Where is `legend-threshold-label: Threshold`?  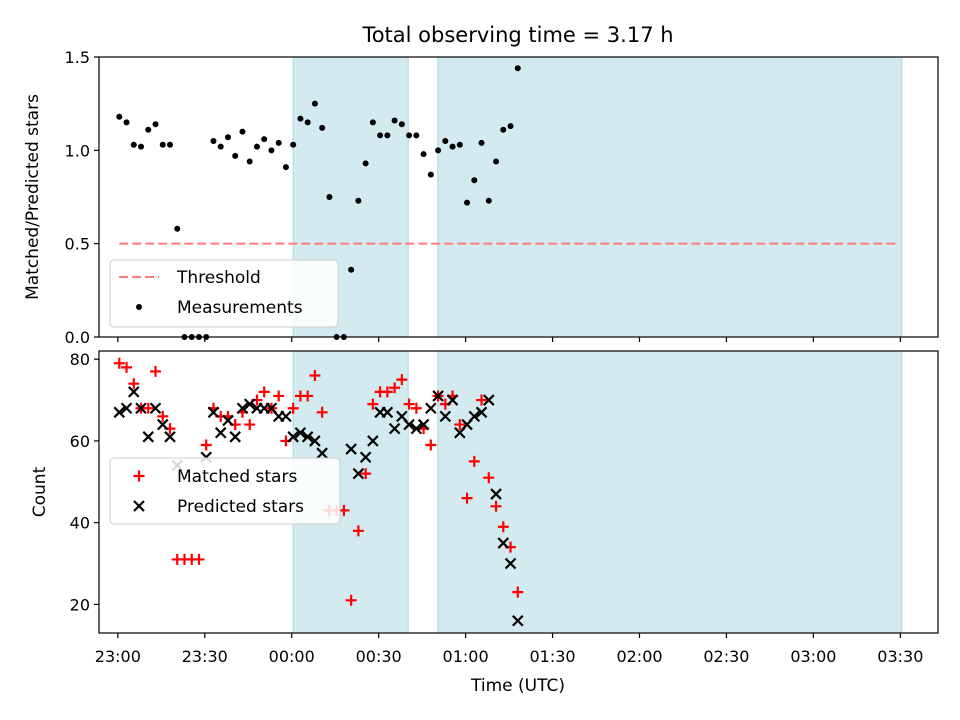 legend-threshold-label: Threshold is located at coordinates (218, 278).